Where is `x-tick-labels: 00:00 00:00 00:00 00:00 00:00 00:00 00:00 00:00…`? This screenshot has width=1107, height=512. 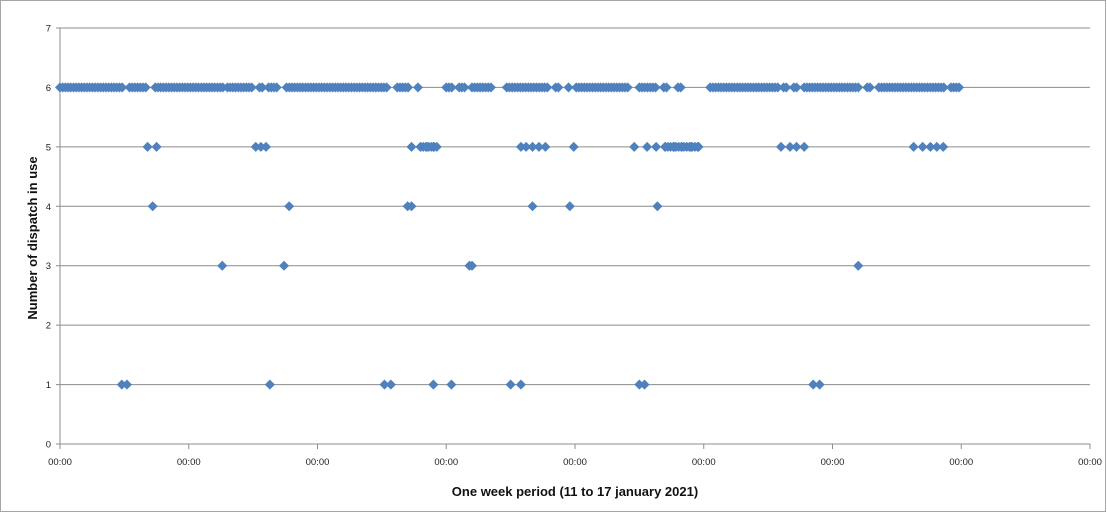
x-tick-labels: 00:00 00:00 00:00 00:00 00:00 00:00 00:00 00:00… is located at coordinates (575, 462).